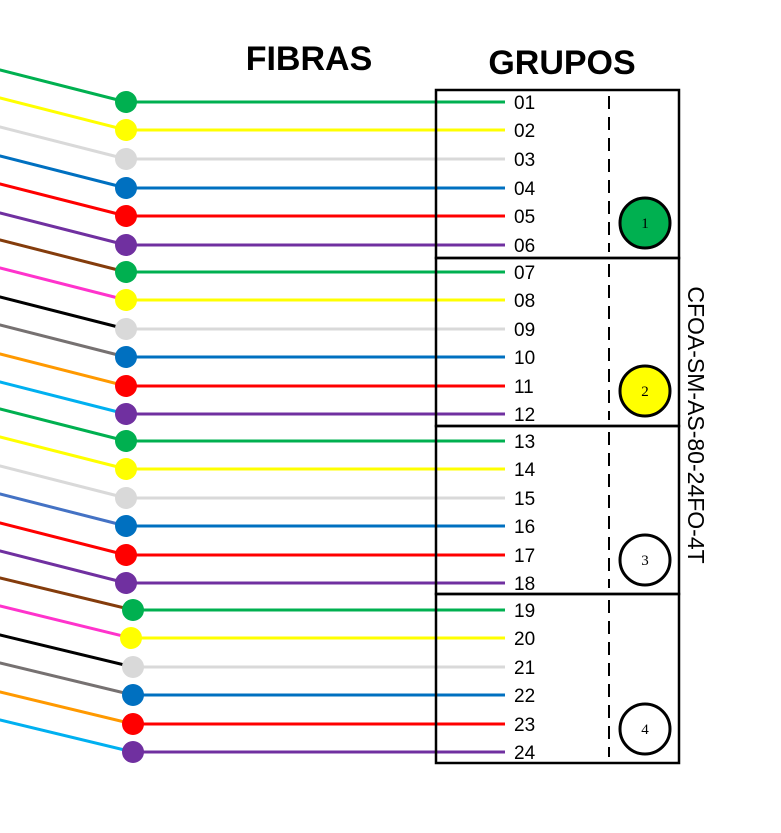  I want to click on group-number-1: 1, so click(645, 224).